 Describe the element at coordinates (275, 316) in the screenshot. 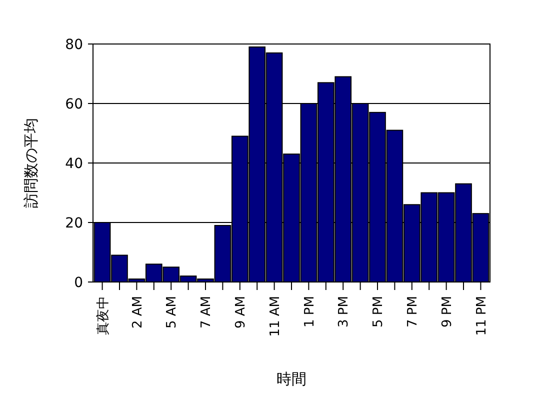

I see `x-tick-label: 11 AM` at that location.